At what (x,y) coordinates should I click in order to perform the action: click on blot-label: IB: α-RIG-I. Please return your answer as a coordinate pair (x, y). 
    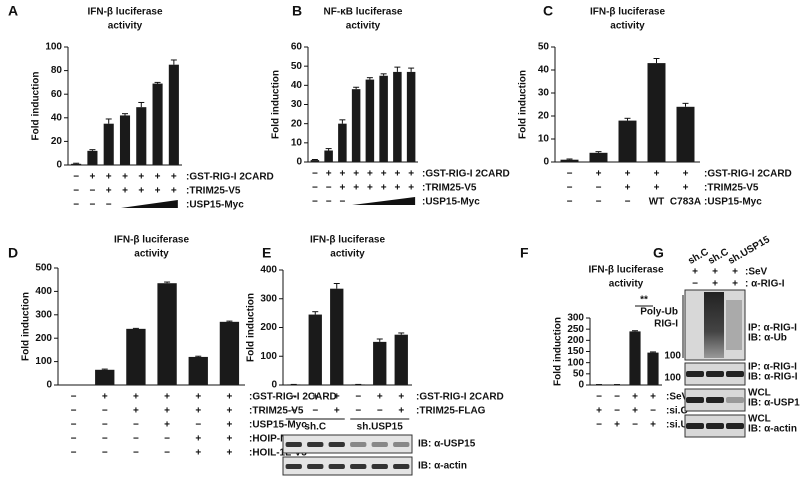
    Looking at the image, I should click on (773, 377).